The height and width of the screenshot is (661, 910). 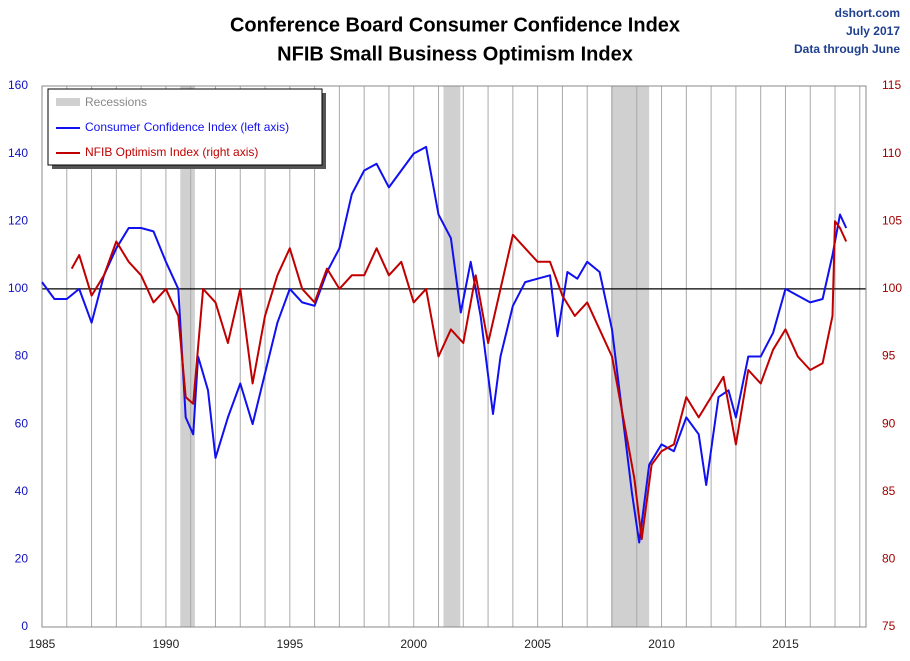 What do you see at coordinates (116, 102) in the screenshot?
I see `legend-label: Recessions` at bounding box center [116, 102].